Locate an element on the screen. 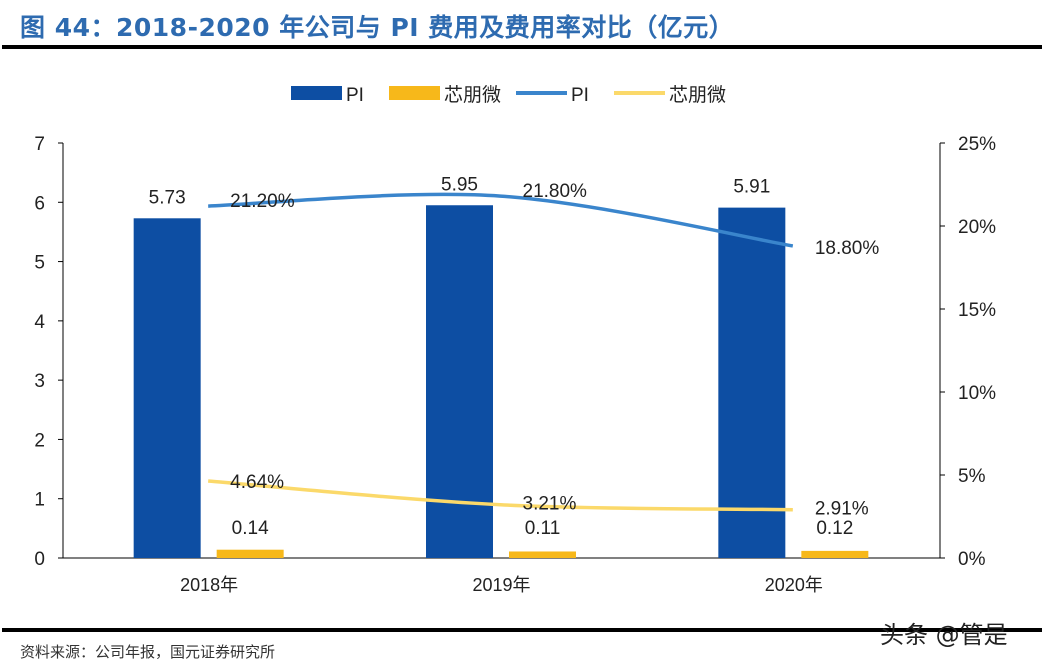  x-tick-label: 2018年 is located at coordinates (209, 585).